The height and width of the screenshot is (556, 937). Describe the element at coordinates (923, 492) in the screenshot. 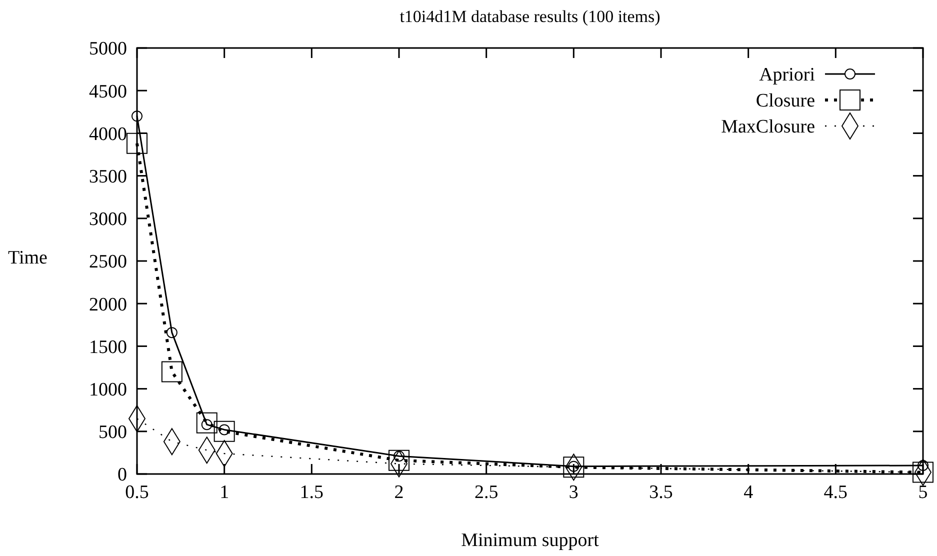

I see `x-tick-label: 5` at that location.